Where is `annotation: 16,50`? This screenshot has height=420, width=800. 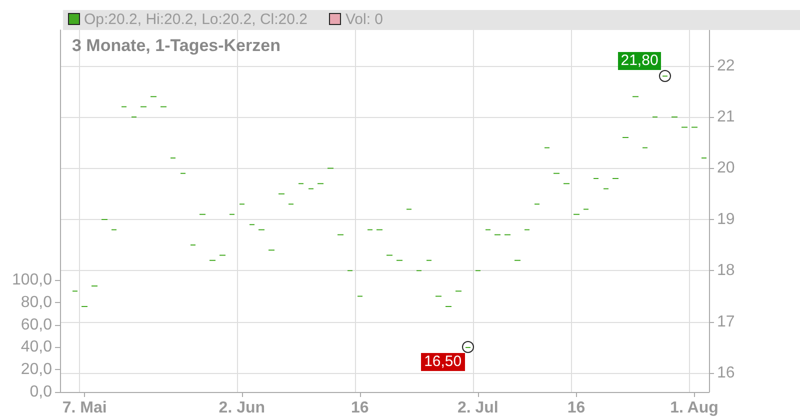
annotation: 16,50 is located at coordinates (443, 362).